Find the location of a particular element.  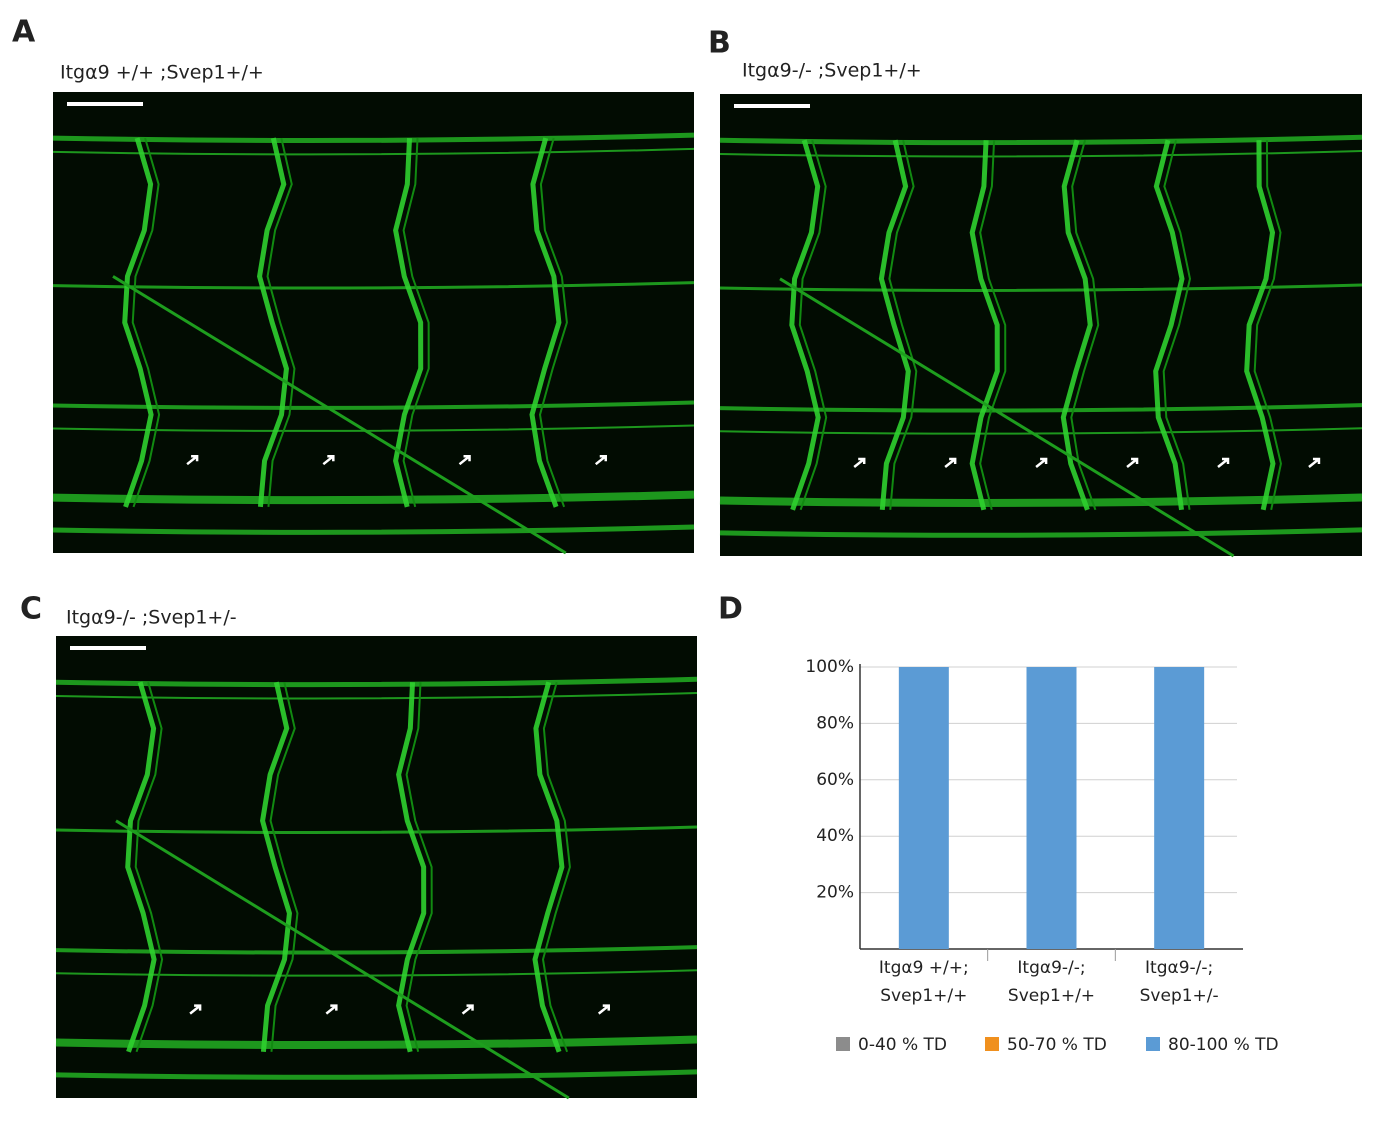

panel-title: Itgα9-/- ;Svep1+/+ is located at coordinates (832, 71).